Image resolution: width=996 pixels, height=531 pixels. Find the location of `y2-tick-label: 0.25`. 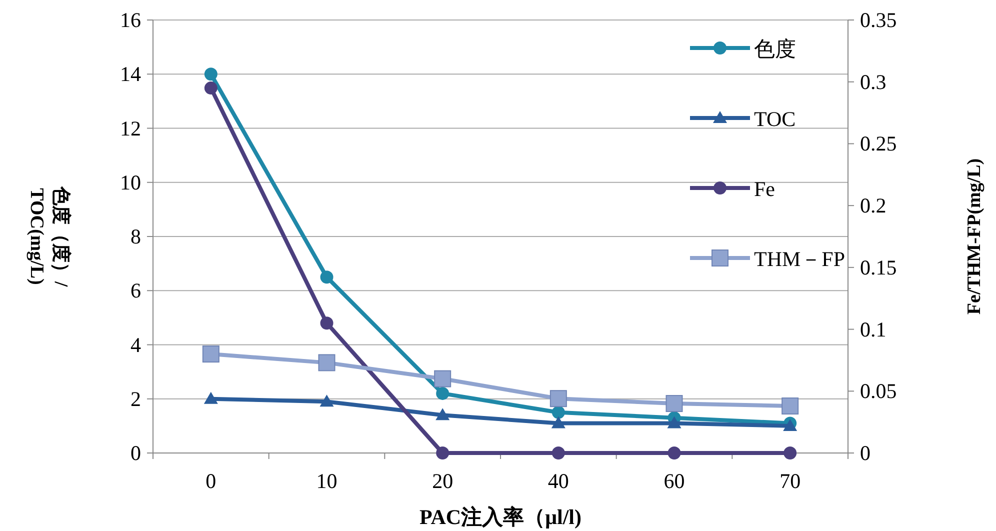

y2-tick-label: 0.25 is located at coordinates (878, 144).